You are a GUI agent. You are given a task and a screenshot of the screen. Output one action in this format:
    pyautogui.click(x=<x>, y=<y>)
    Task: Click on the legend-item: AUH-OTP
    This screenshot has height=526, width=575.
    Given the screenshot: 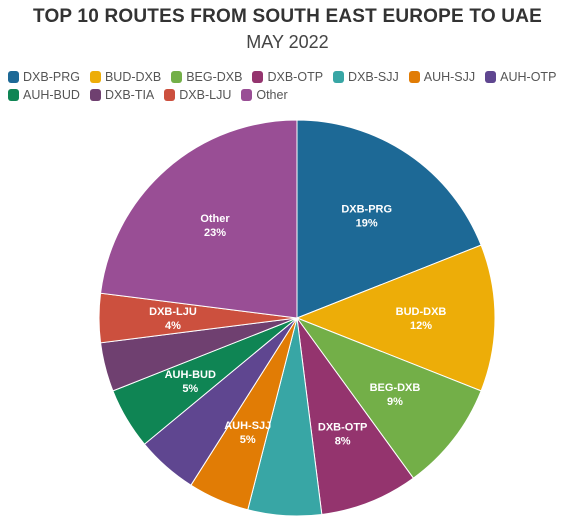 What is the action you would take?
    pyautogui.click(x=520, y=77)
    